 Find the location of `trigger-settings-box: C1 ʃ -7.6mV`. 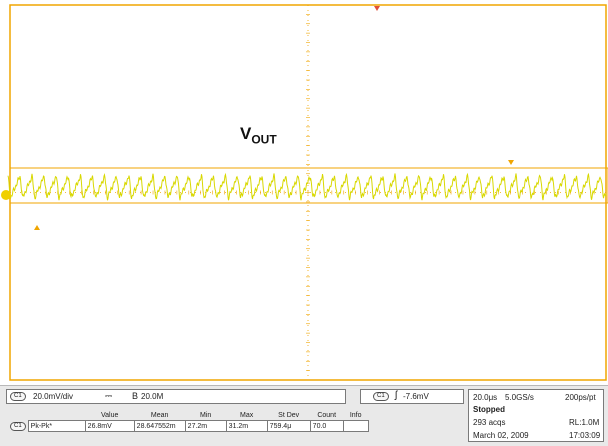

trigger-settings-box: C1 ʃ -7.6mV is located at coordinates (412, 396).